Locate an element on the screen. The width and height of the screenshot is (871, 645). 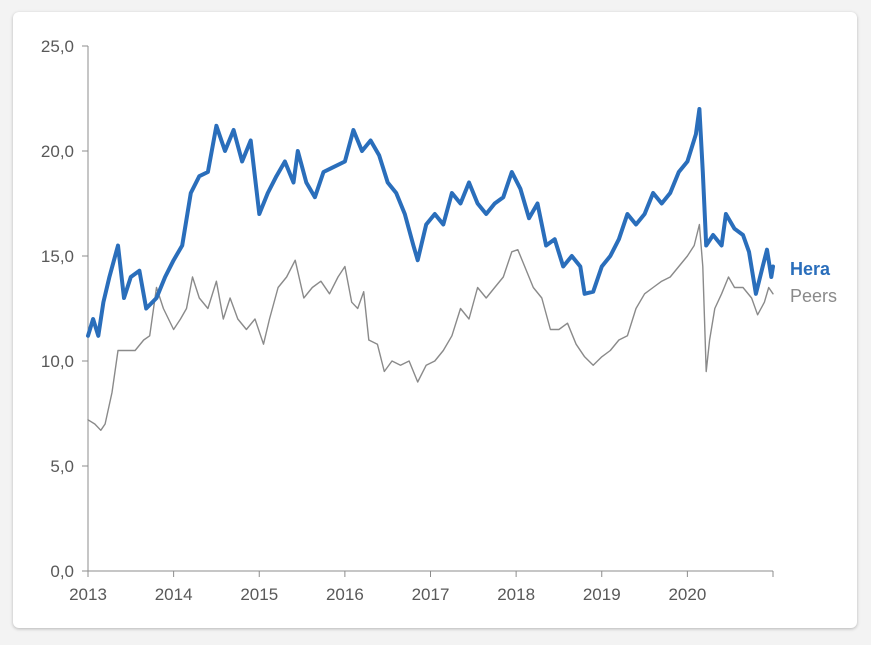
x-tick-label: 2020 is located at coordinates (687, 594).